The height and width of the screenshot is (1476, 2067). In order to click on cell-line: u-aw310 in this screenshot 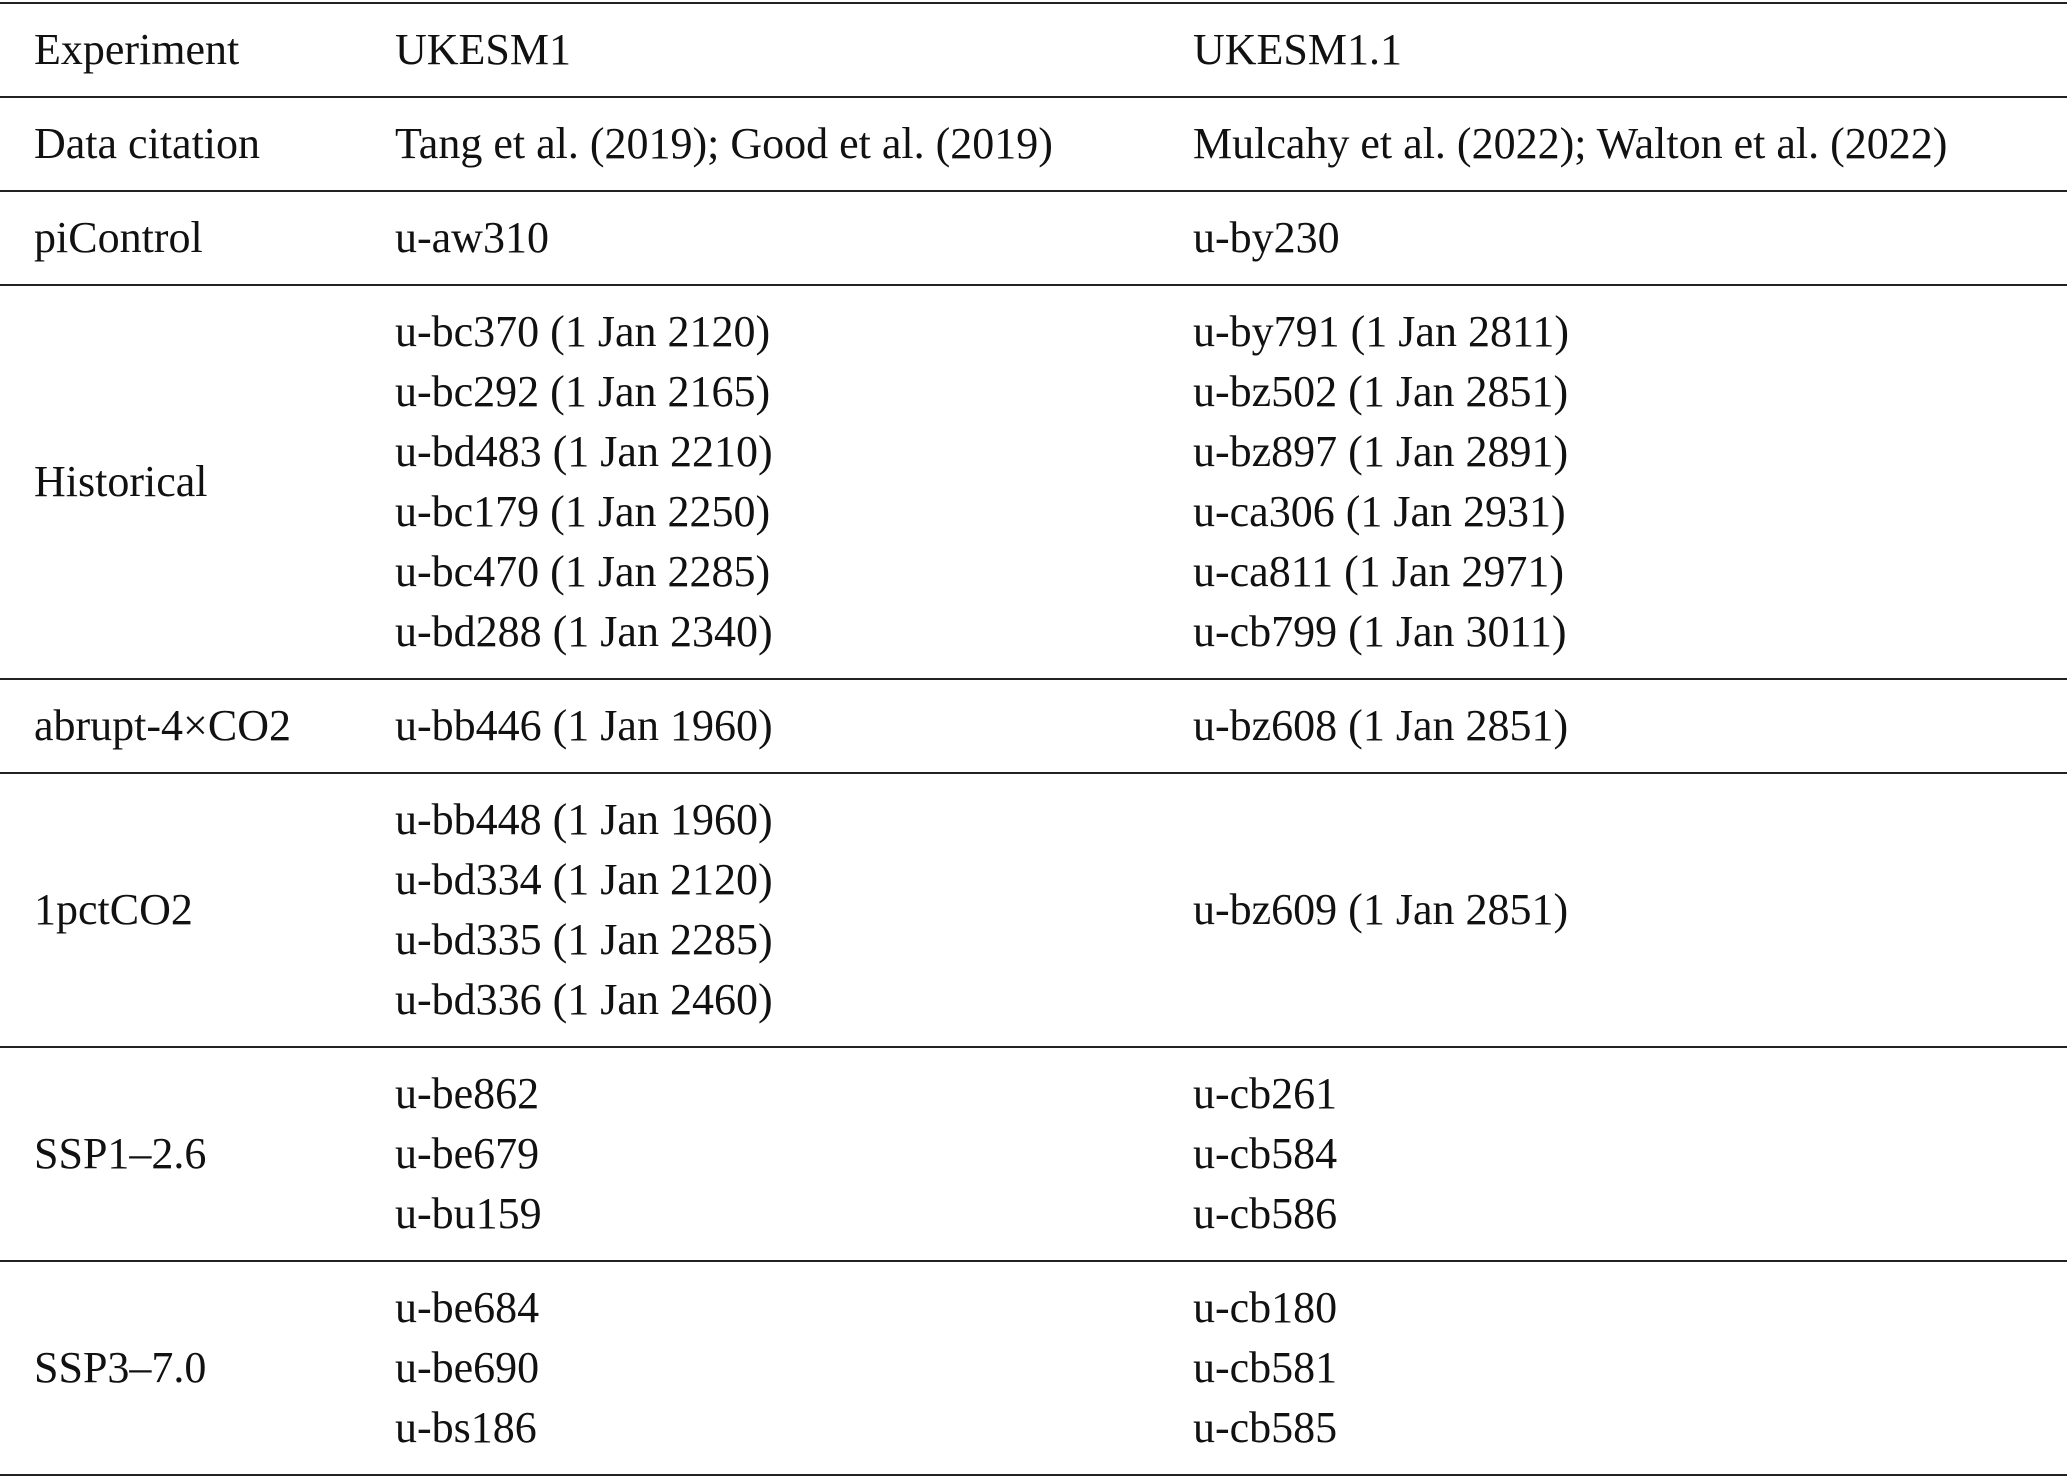, I will do `click(472, 237)`.